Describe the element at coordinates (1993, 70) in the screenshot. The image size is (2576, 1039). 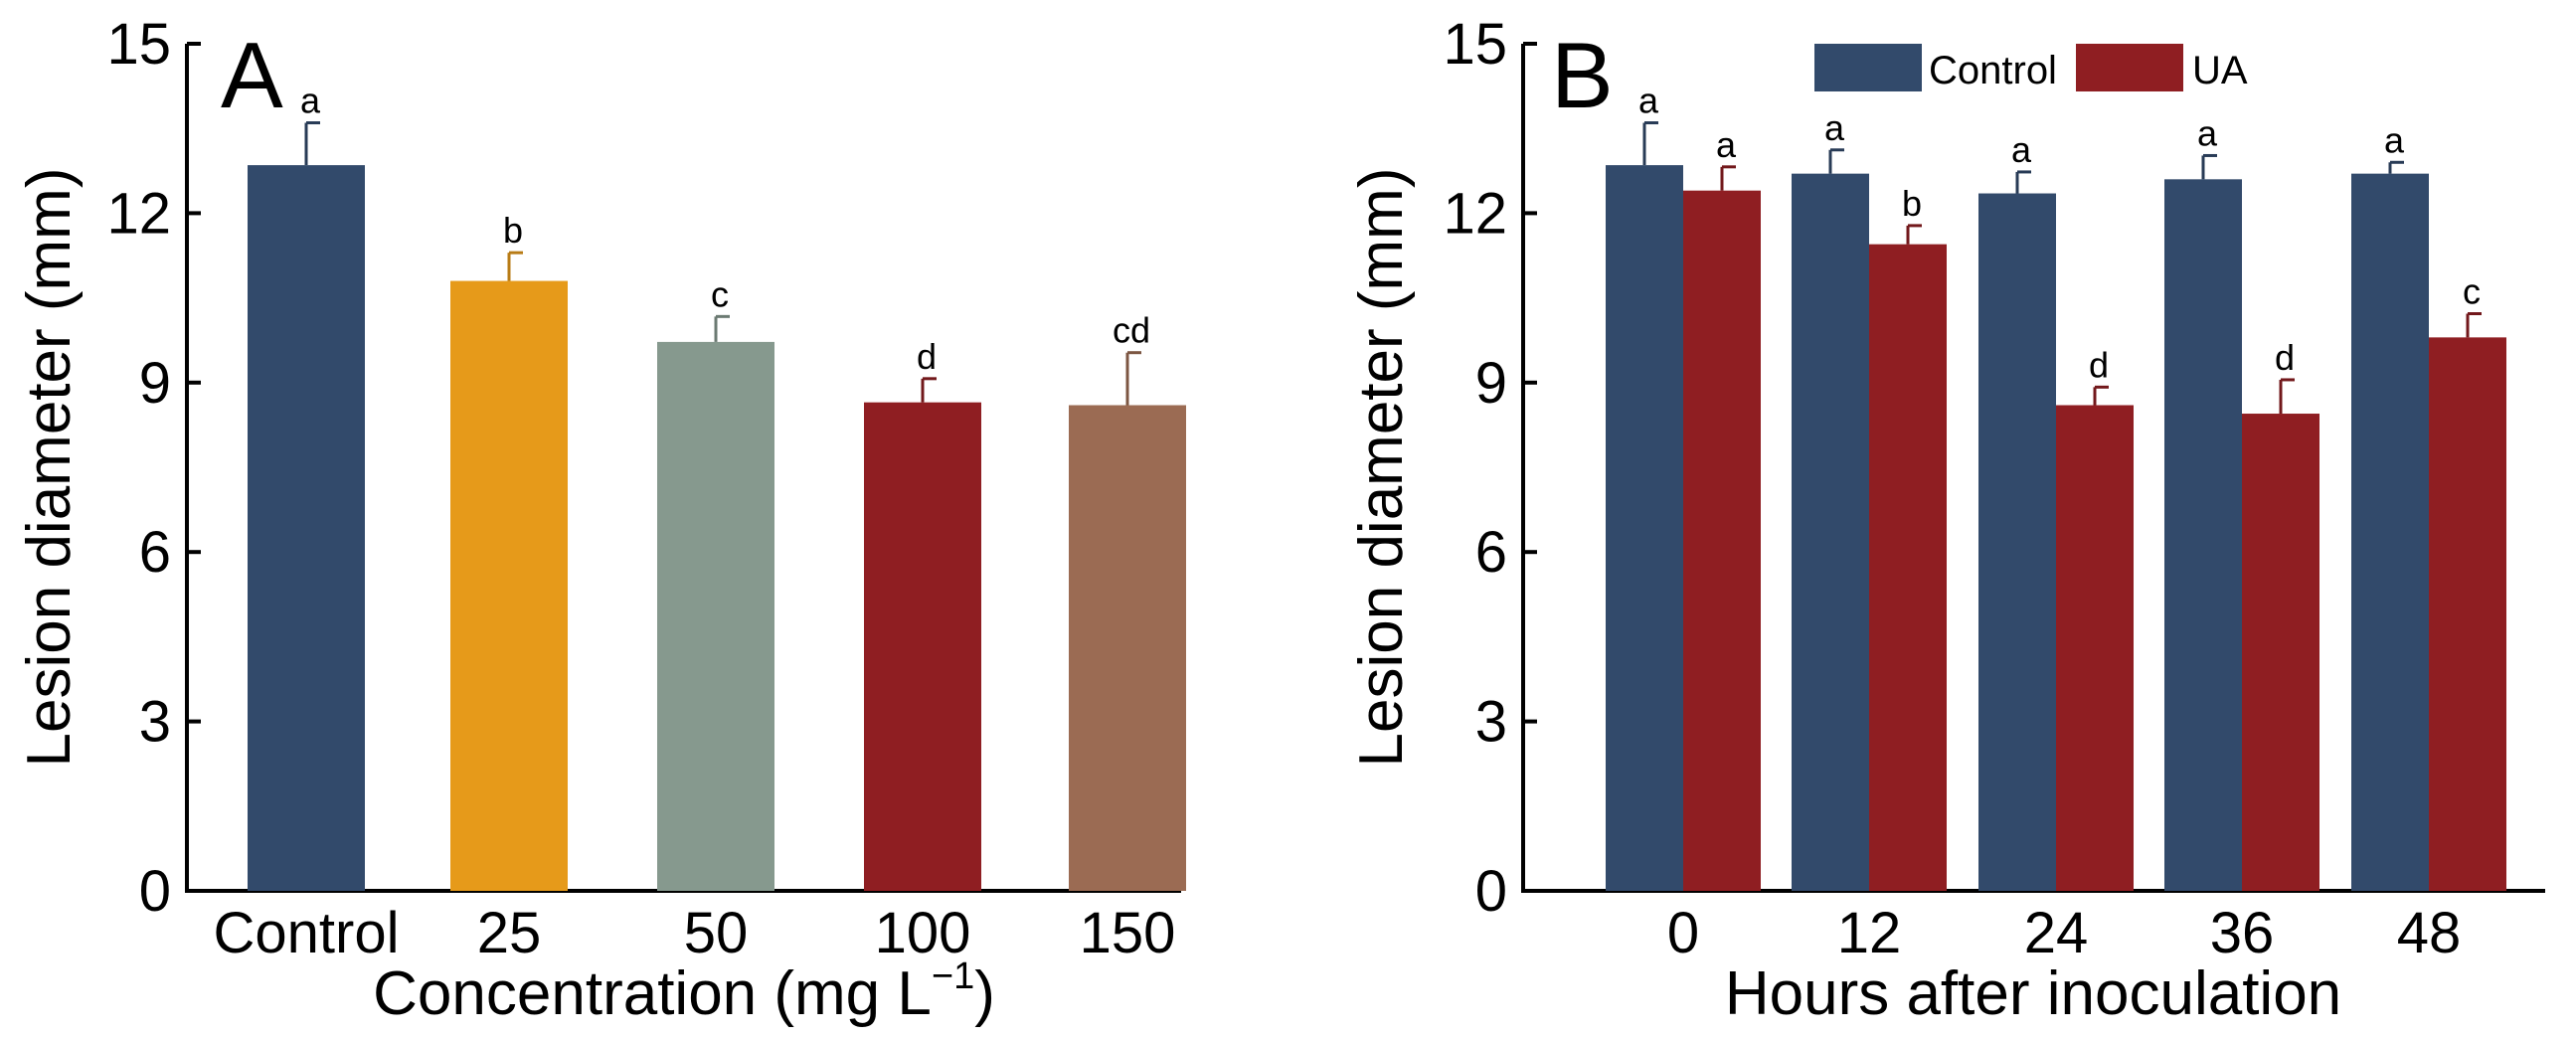
I see `legend-label-control: Control` at that location.